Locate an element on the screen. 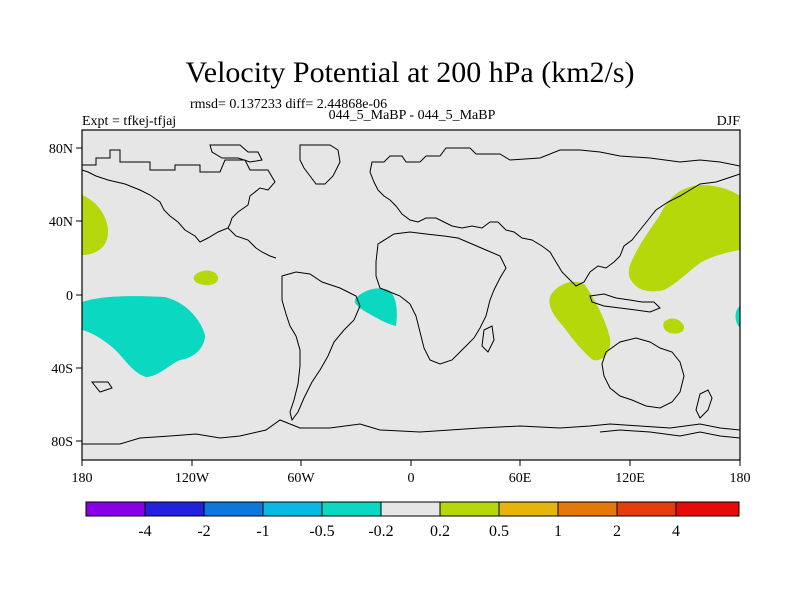 The height and width of the screenshot is (600, 800). positive-region-southwest-pacific is located at coordinates (674, 326).